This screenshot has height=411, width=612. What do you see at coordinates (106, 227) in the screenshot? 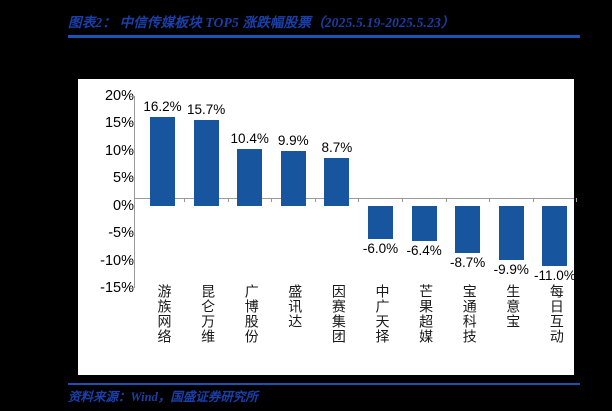
I see `y-axis-label-group: 20% 15% 10% 5% 0% -5% -10% -15%` at bounding box center [106, 227].